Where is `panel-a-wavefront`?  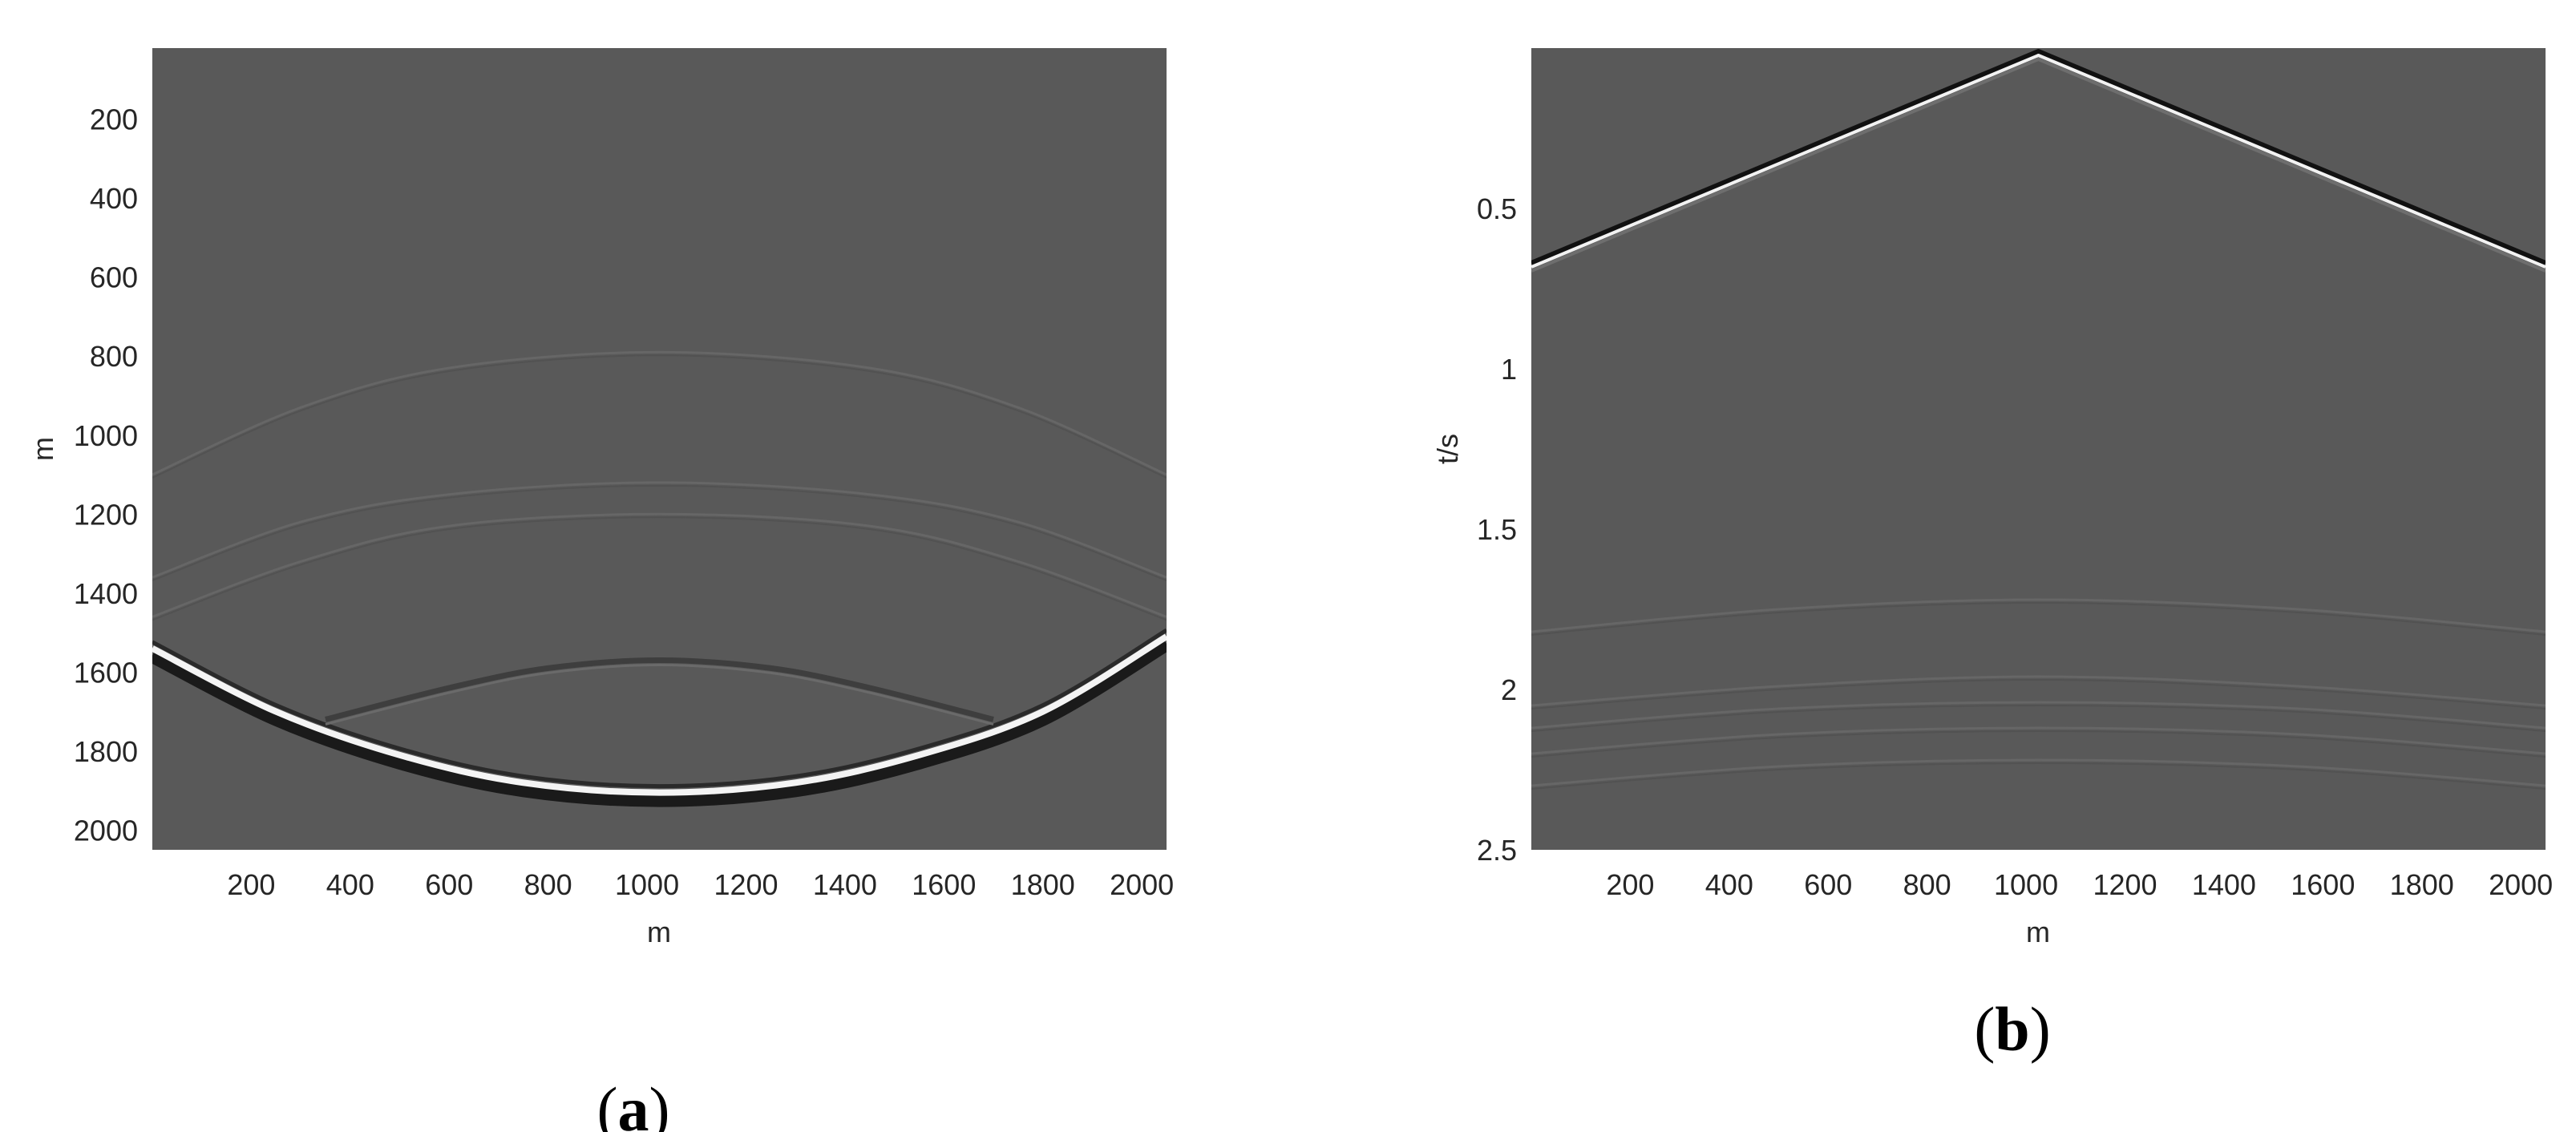 panel-a-wavefront is located at coordinates (659, 717).